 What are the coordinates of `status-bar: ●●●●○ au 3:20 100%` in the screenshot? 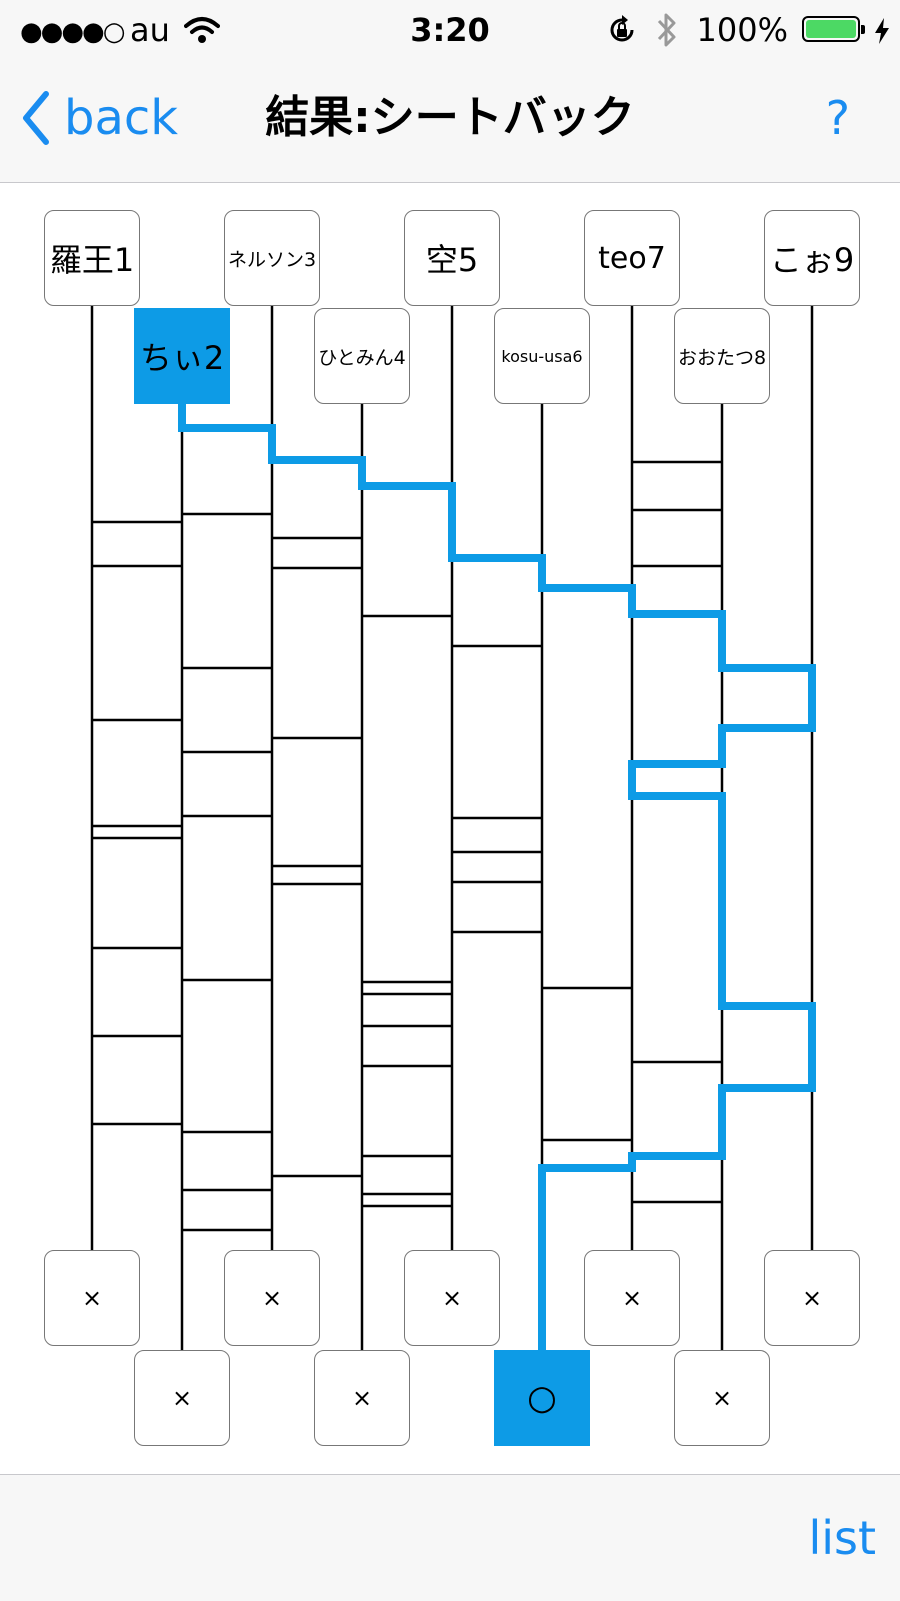 It's located at (450, 29).